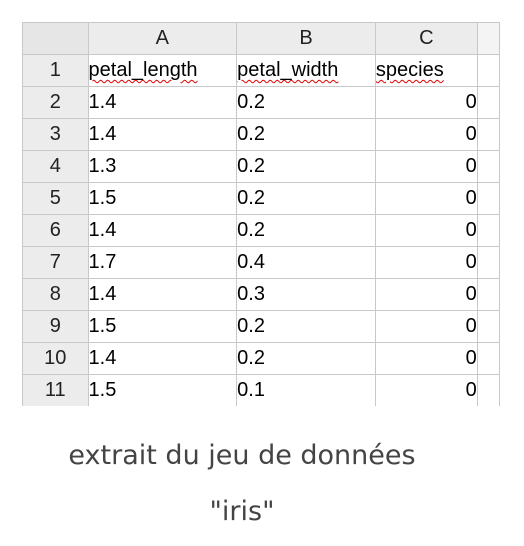  I want to click on cell-text: petal_length, so click(143, 70).